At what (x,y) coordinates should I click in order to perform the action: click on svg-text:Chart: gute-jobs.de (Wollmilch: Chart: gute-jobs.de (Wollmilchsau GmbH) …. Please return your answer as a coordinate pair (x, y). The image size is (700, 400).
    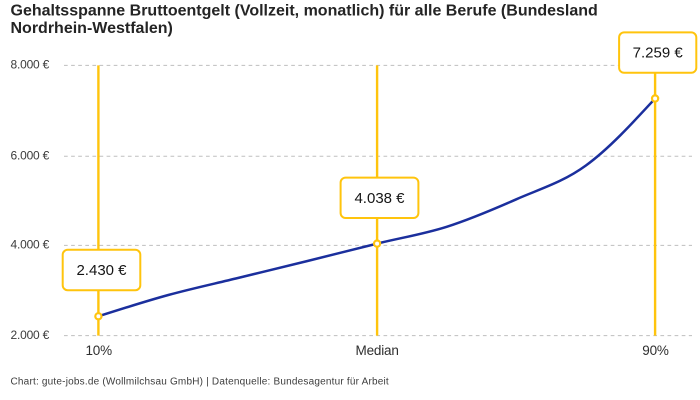
    Looking at the image, I should click on (200, 381).